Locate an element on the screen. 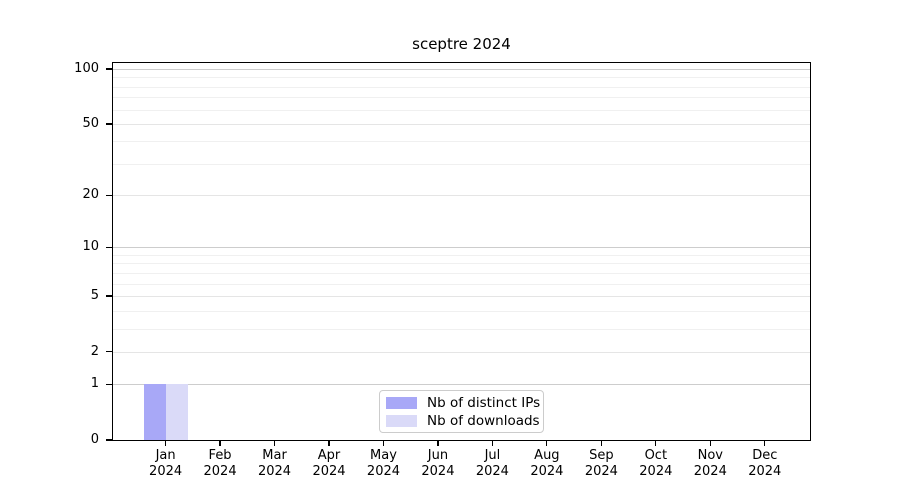  y-tick-label: 2 is located at coordinates (94, 351).